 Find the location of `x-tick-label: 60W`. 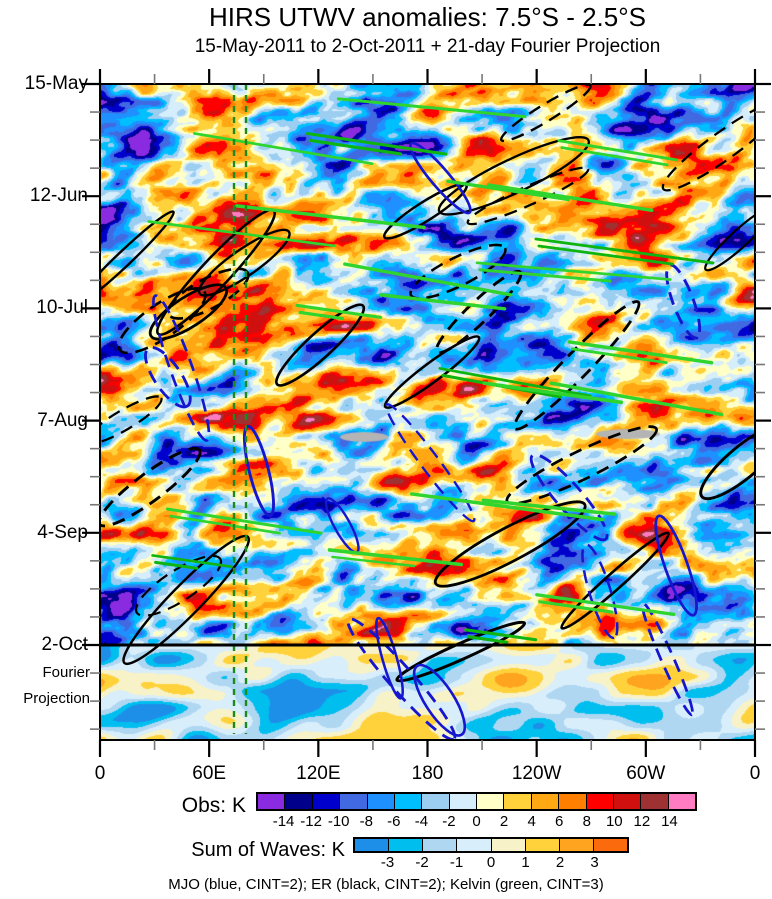

x-tick-label: 60W is located at coordinates (646, 773).